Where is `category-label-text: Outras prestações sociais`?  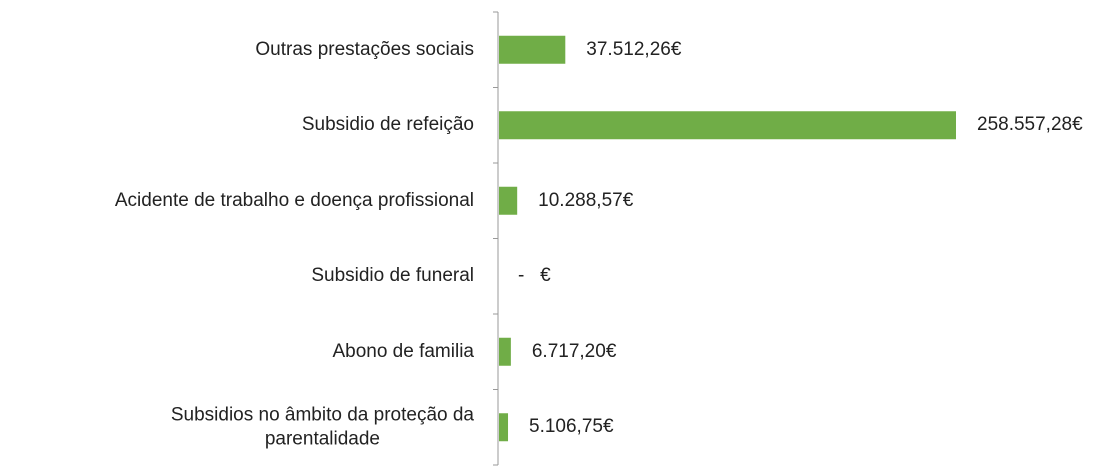 category-label-text: Outras prestações sociais is located at coordinates (364, 49).